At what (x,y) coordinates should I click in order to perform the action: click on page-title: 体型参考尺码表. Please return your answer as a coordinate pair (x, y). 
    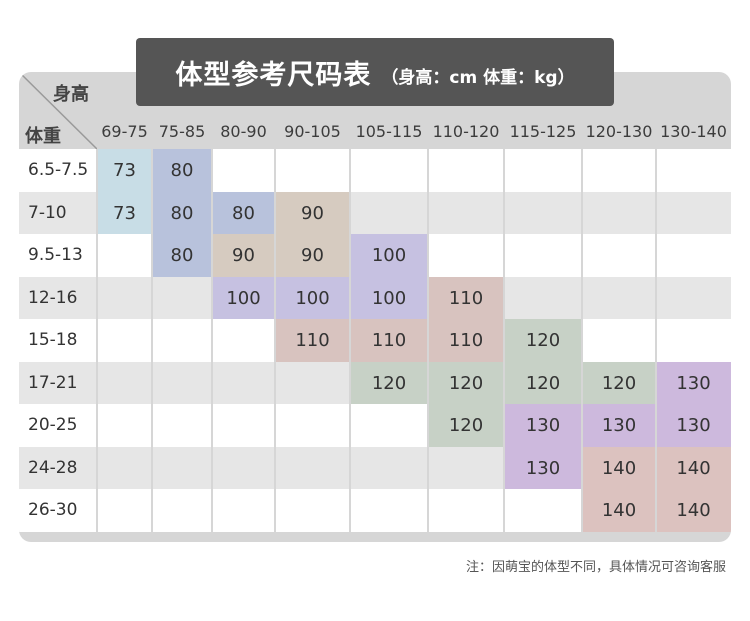
    Looking at the image, I should click on (273, 75).